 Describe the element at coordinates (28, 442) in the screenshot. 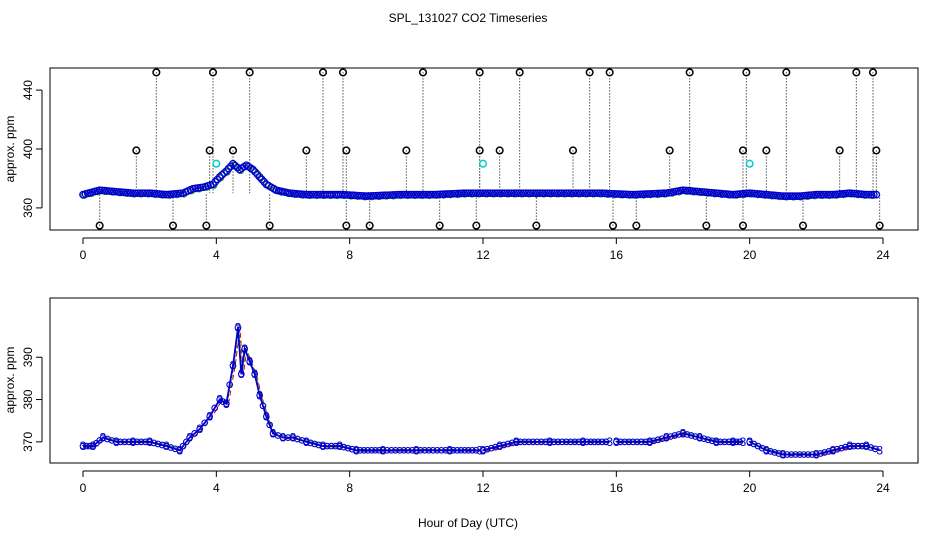

I see `bottom-y-tick-label: 370` at that location.